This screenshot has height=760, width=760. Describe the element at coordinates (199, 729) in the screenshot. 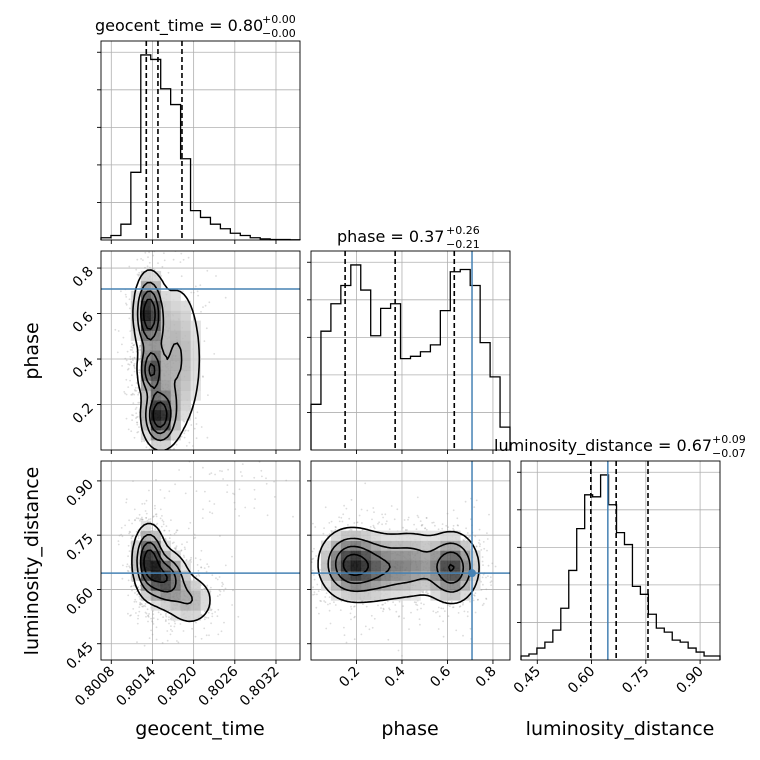

I see `xlabel-geocent-time: geocent_time` at that location.